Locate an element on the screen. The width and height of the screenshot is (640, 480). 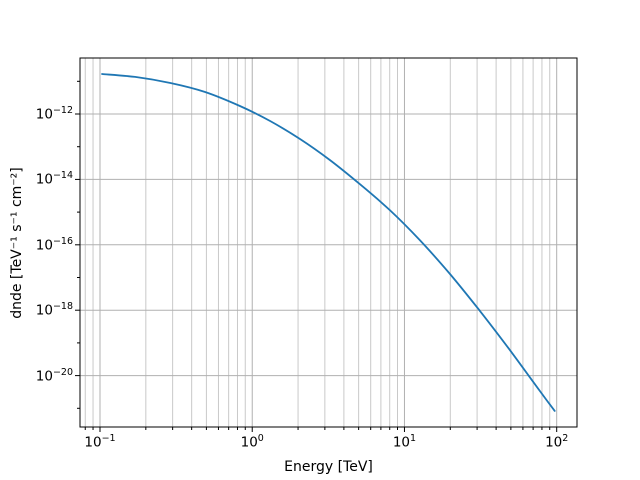
y-tick-label: 10−14 is located at coordinates (54, 179).